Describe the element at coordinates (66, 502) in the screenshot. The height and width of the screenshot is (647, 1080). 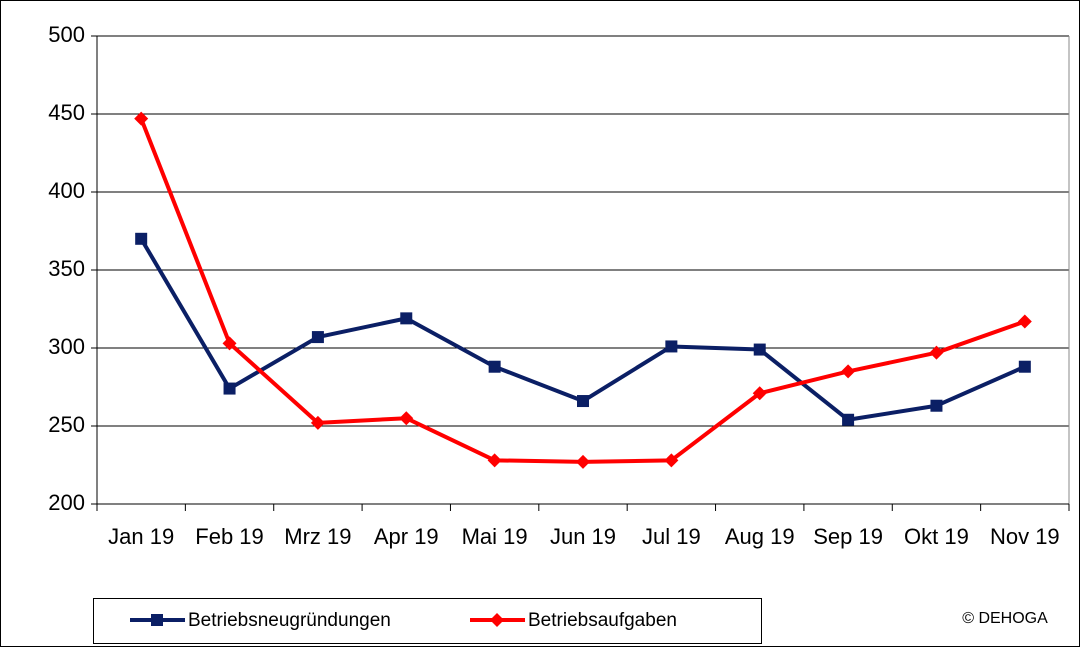
I see `y-tick-label: 200` at that location.